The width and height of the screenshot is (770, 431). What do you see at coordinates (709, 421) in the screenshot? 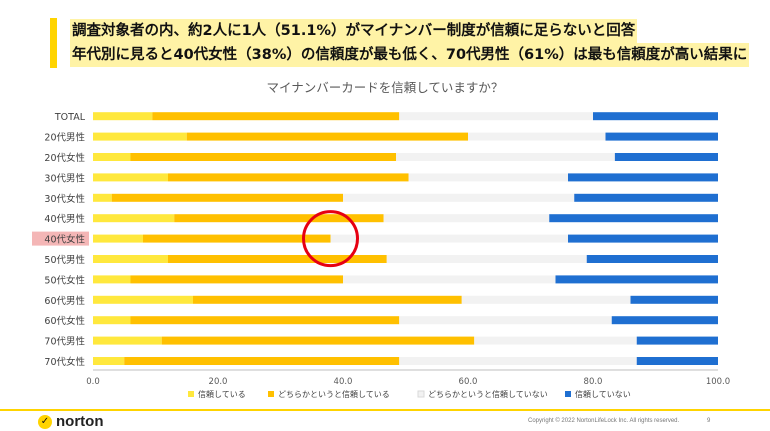
I see `page-number: 9` at bounding box center [709, 421].